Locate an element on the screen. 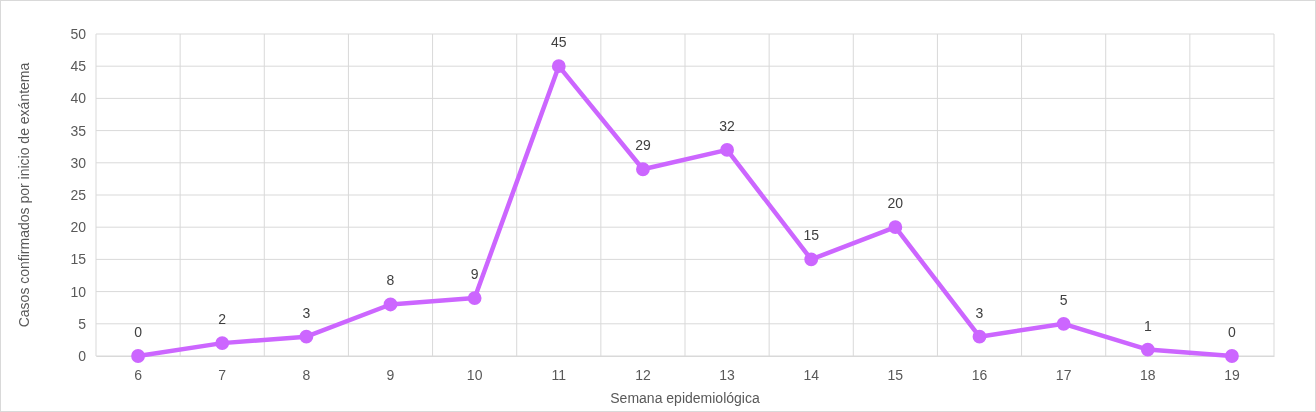 This screenshot has width=1316, height=412. y-axis-title: Casos confirmados por inicio de exántema is located at coordinates (24, 195).